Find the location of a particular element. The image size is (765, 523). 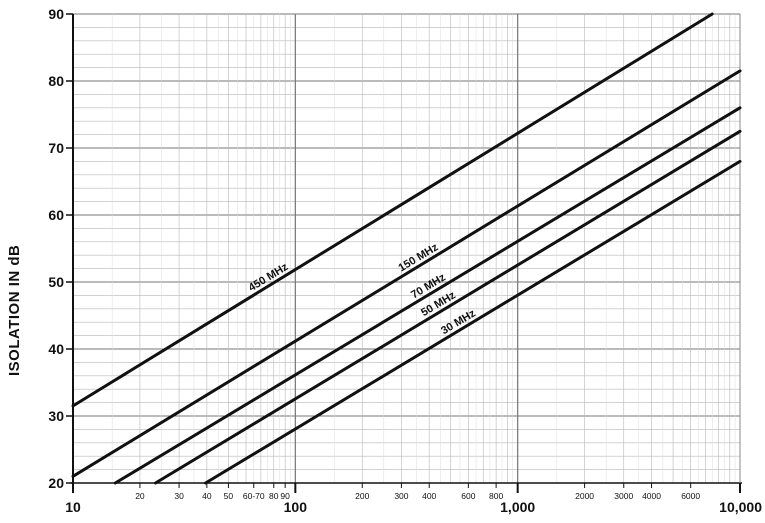

x-major-tick-label: 10,000 is located at coordinates (740, 507).